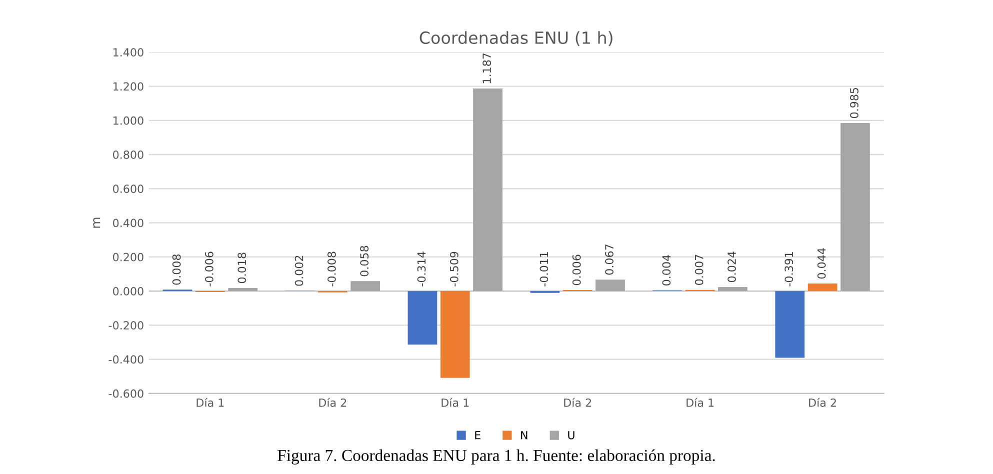  What do you see at coordinates (129, 52) in the screenshot?
I see `y-tick-label: 1.400` at bounding box center [129, 52].